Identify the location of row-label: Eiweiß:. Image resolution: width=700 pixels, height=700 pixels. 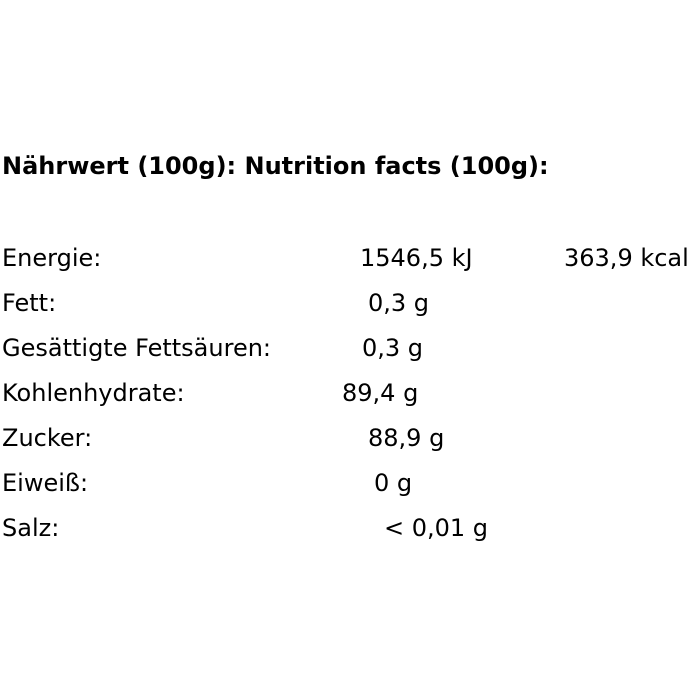
(45, 483).